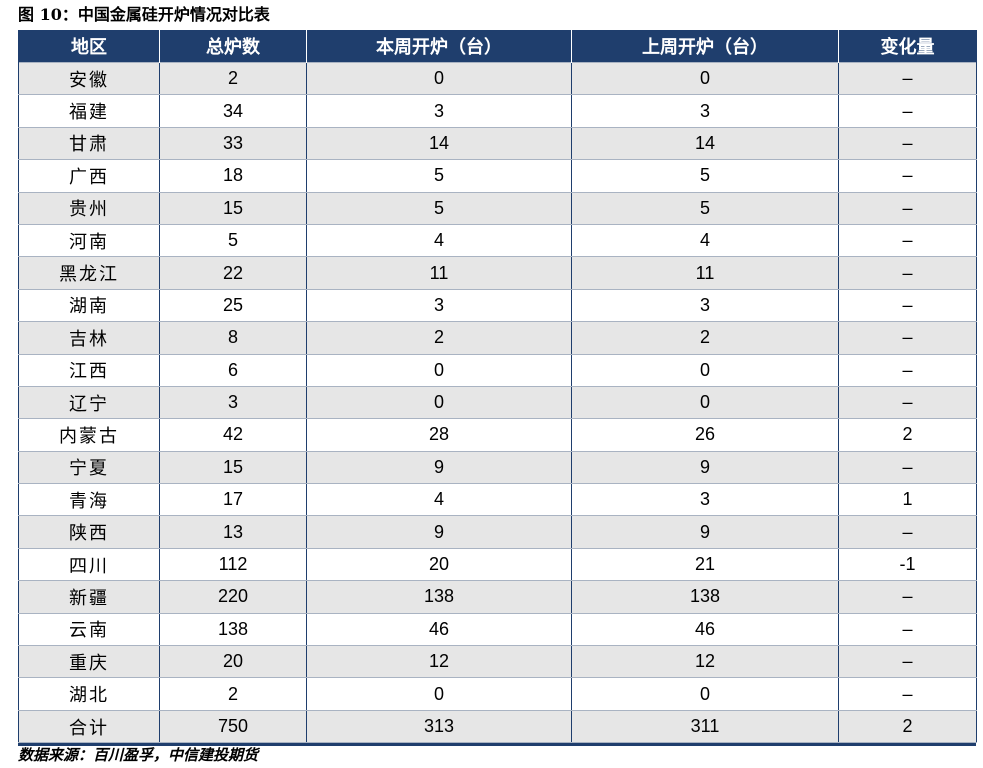  Describe the element at coordinates (89, 597) in the screenshot. I see `cell-region: 新疆` at that location.